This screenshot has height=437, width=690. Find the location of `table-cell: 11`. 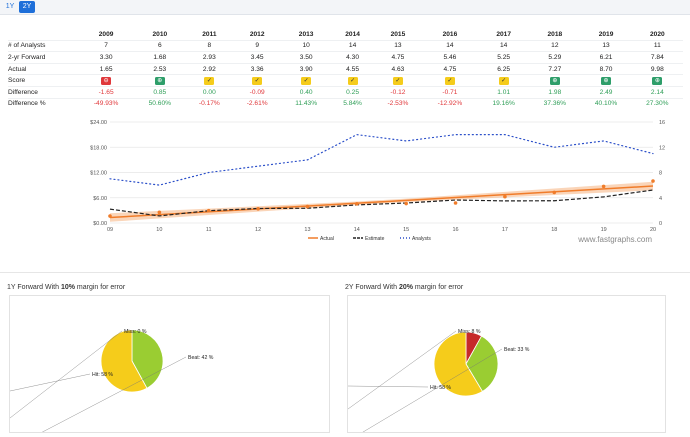

table-cell: 11 is located at coordinates (657, 45).